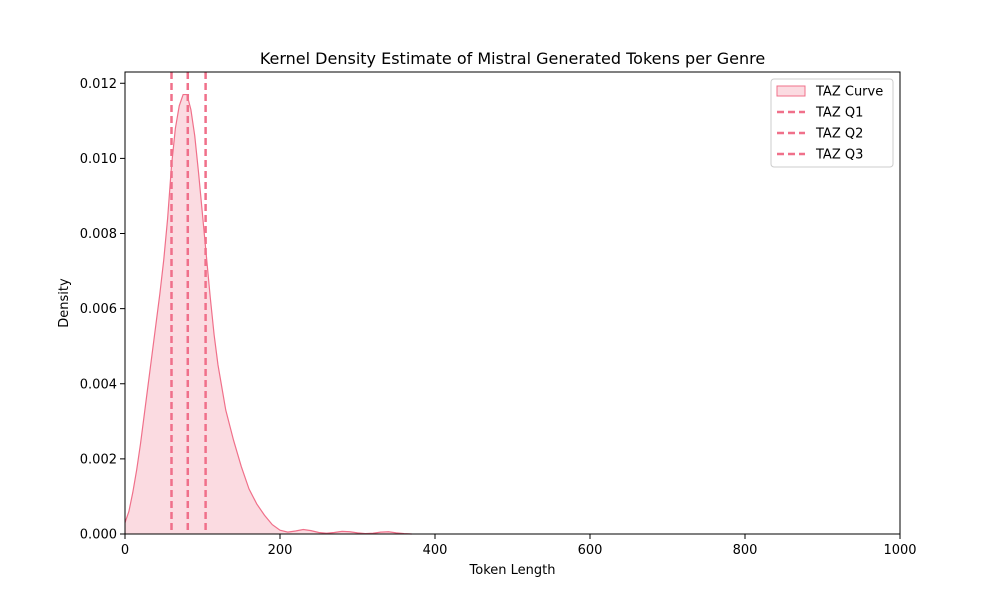 The height and width of the screenshot is (600, 1000). What do you see at coordinates (98, 234) in the screenshot?
I see `y-tick-label: 0.008` at bounding box center [98, 234].